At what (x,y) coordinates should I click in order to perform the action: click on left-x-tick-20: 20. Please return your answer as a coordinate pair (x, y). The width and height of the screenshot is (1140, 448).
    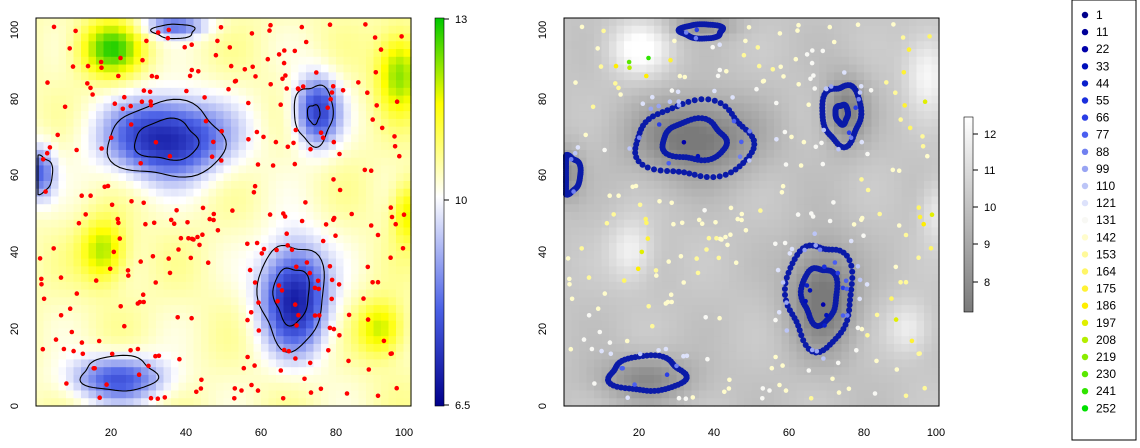
    Looking at the image, I should click on (111, 433).